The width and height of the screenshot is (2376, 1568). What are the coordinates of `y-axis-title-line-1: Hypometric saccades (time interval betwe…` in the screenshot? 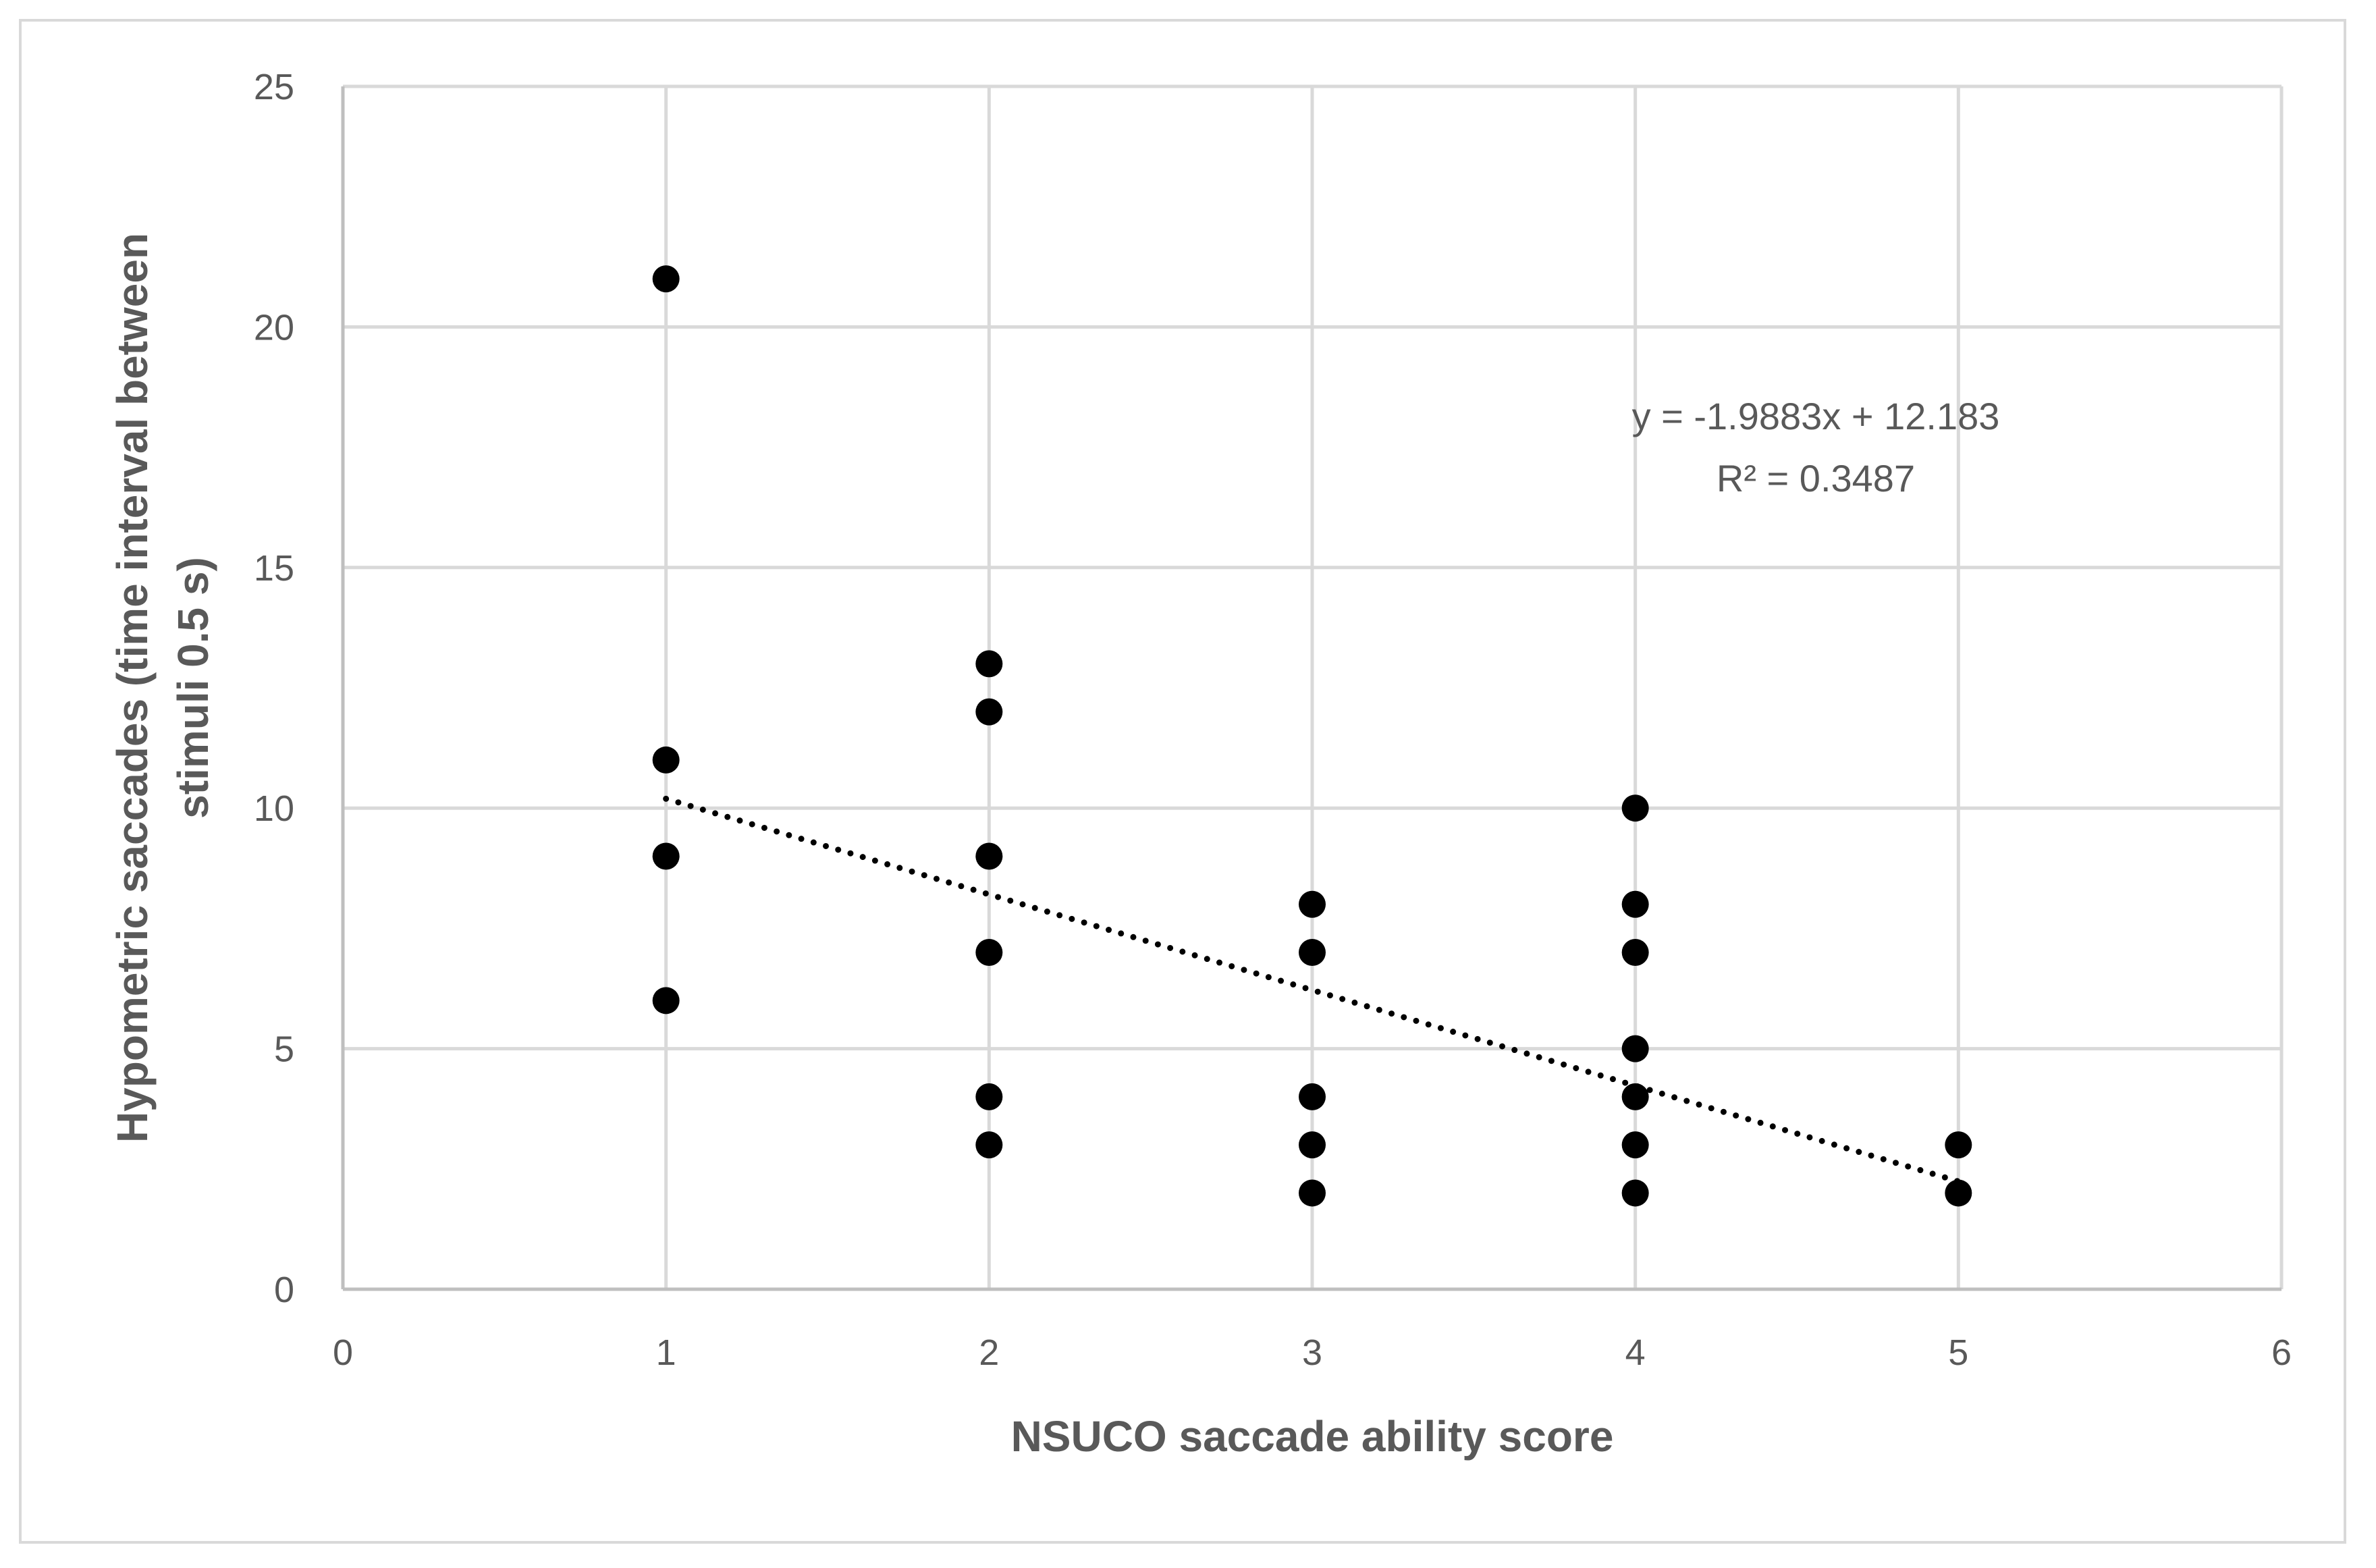 It's located at (132, 688).